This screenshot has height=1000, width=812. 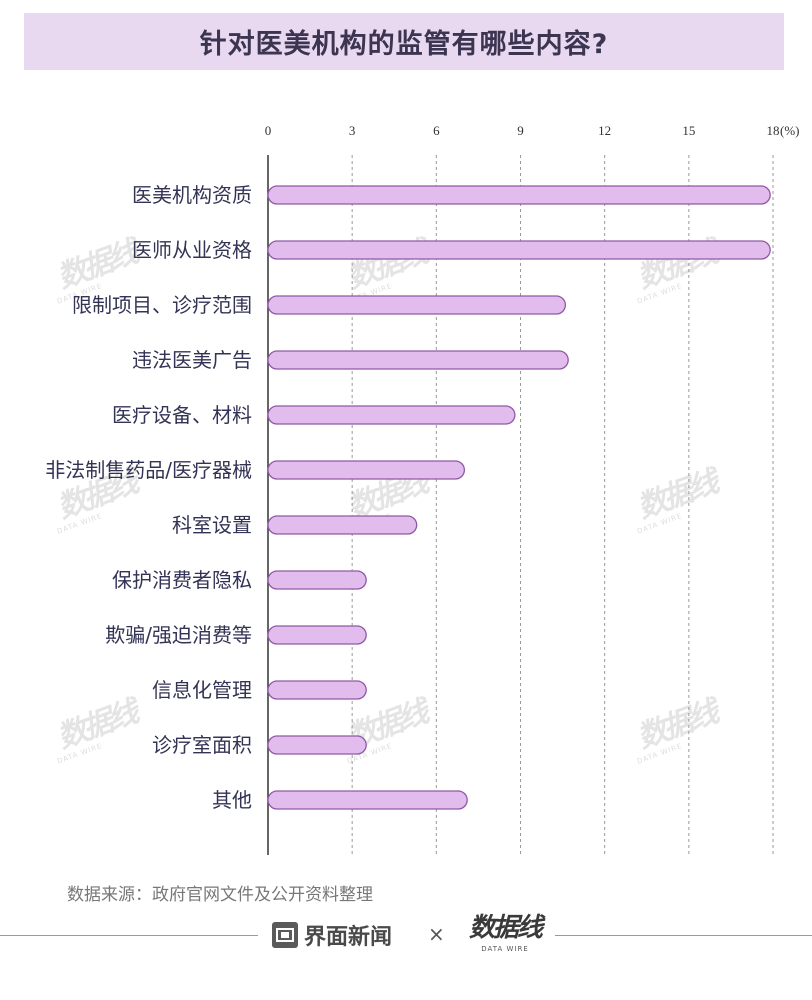 I want to click on tick-label: 15, so click(x=688, y=130).